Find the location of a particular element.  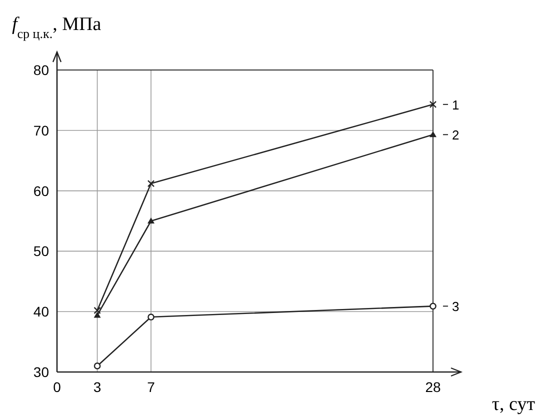

x-tick-label: 28 is located at coordinates (433, 387).